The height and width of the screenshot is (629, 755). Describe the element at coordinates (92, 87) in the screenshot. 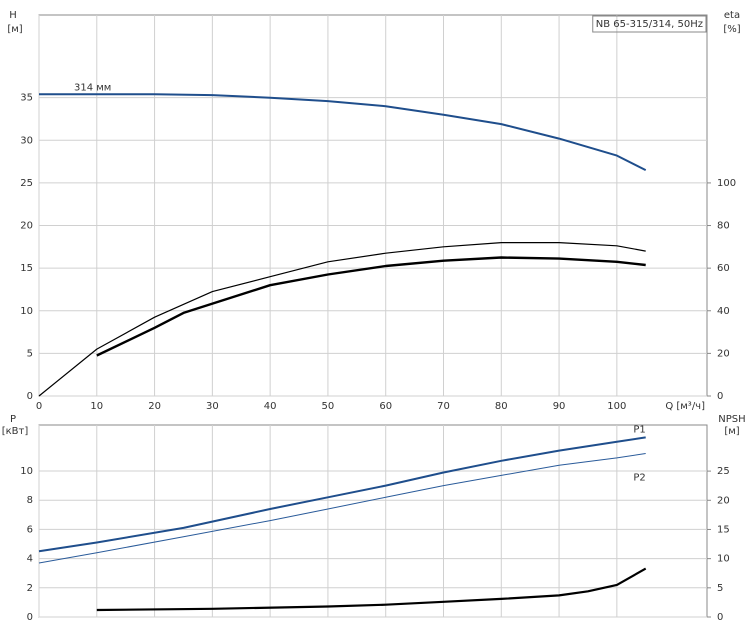

I see `series-label: 314 мм` at that location.